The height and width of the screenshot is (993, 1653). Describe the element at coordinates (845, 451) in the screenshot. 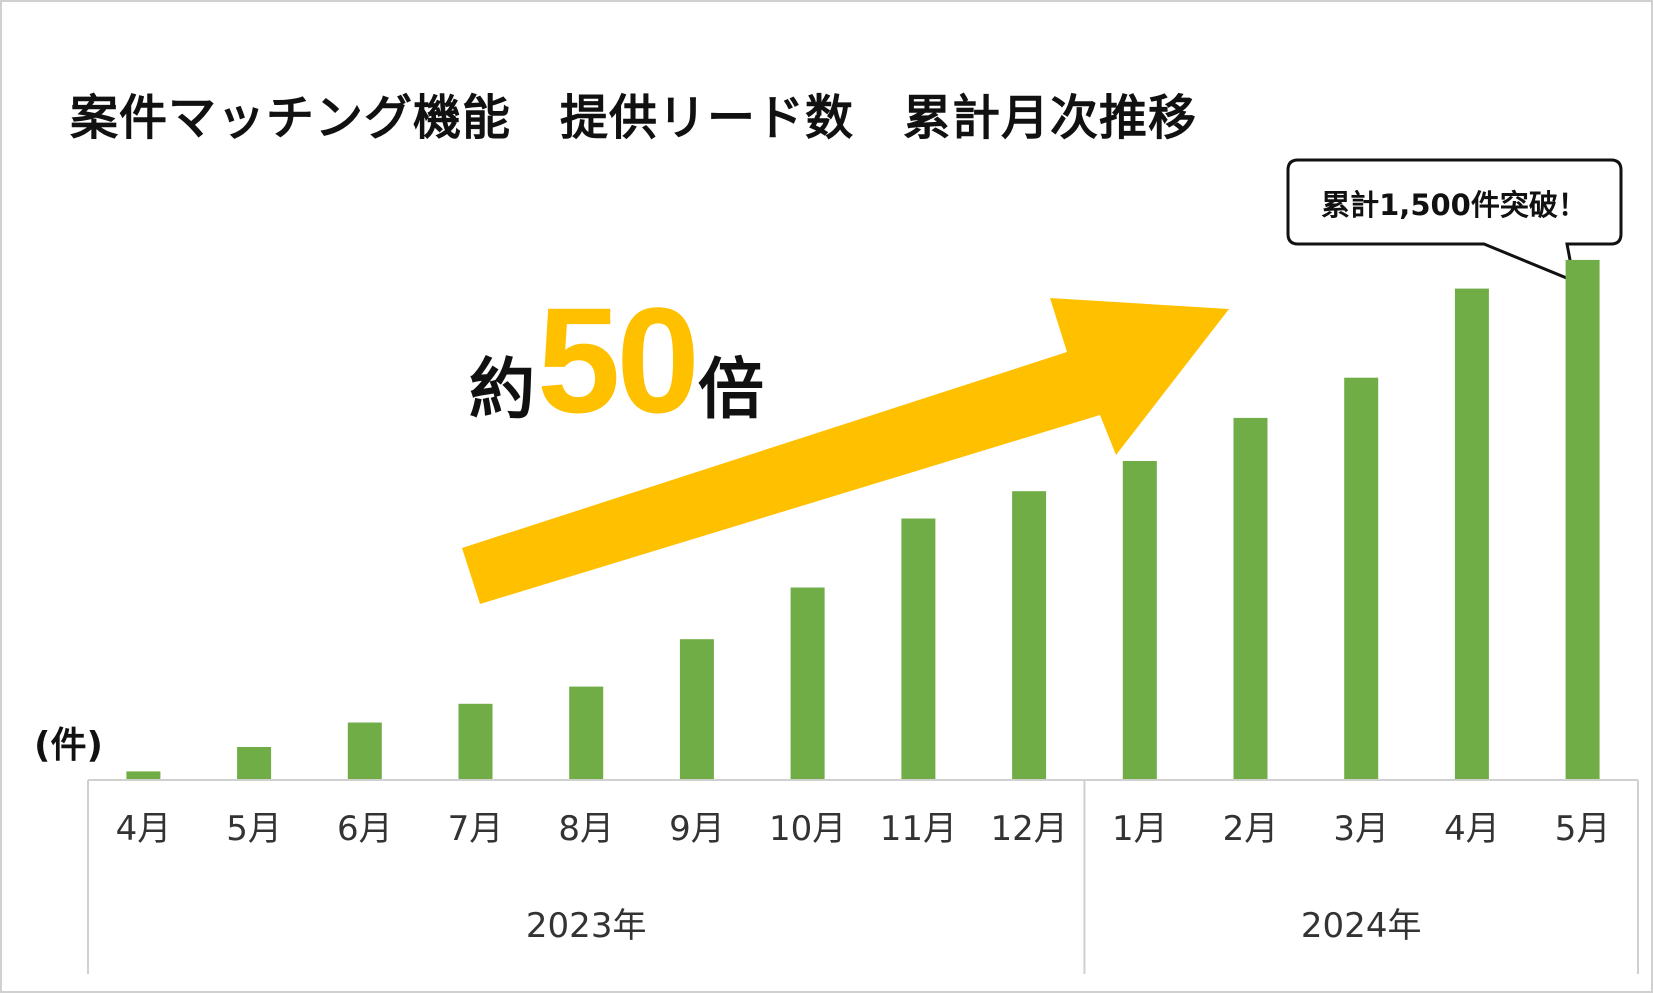

I see `trend-arrow` at that location.